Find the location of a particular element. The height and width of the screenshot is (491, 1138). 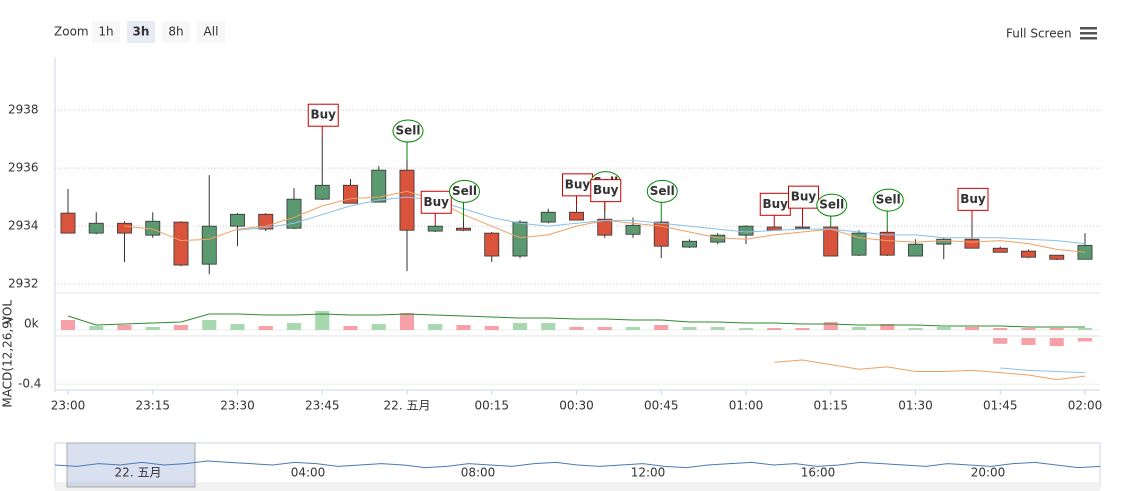

navigator-label: 04:00 is located at coordinates (308, 473).